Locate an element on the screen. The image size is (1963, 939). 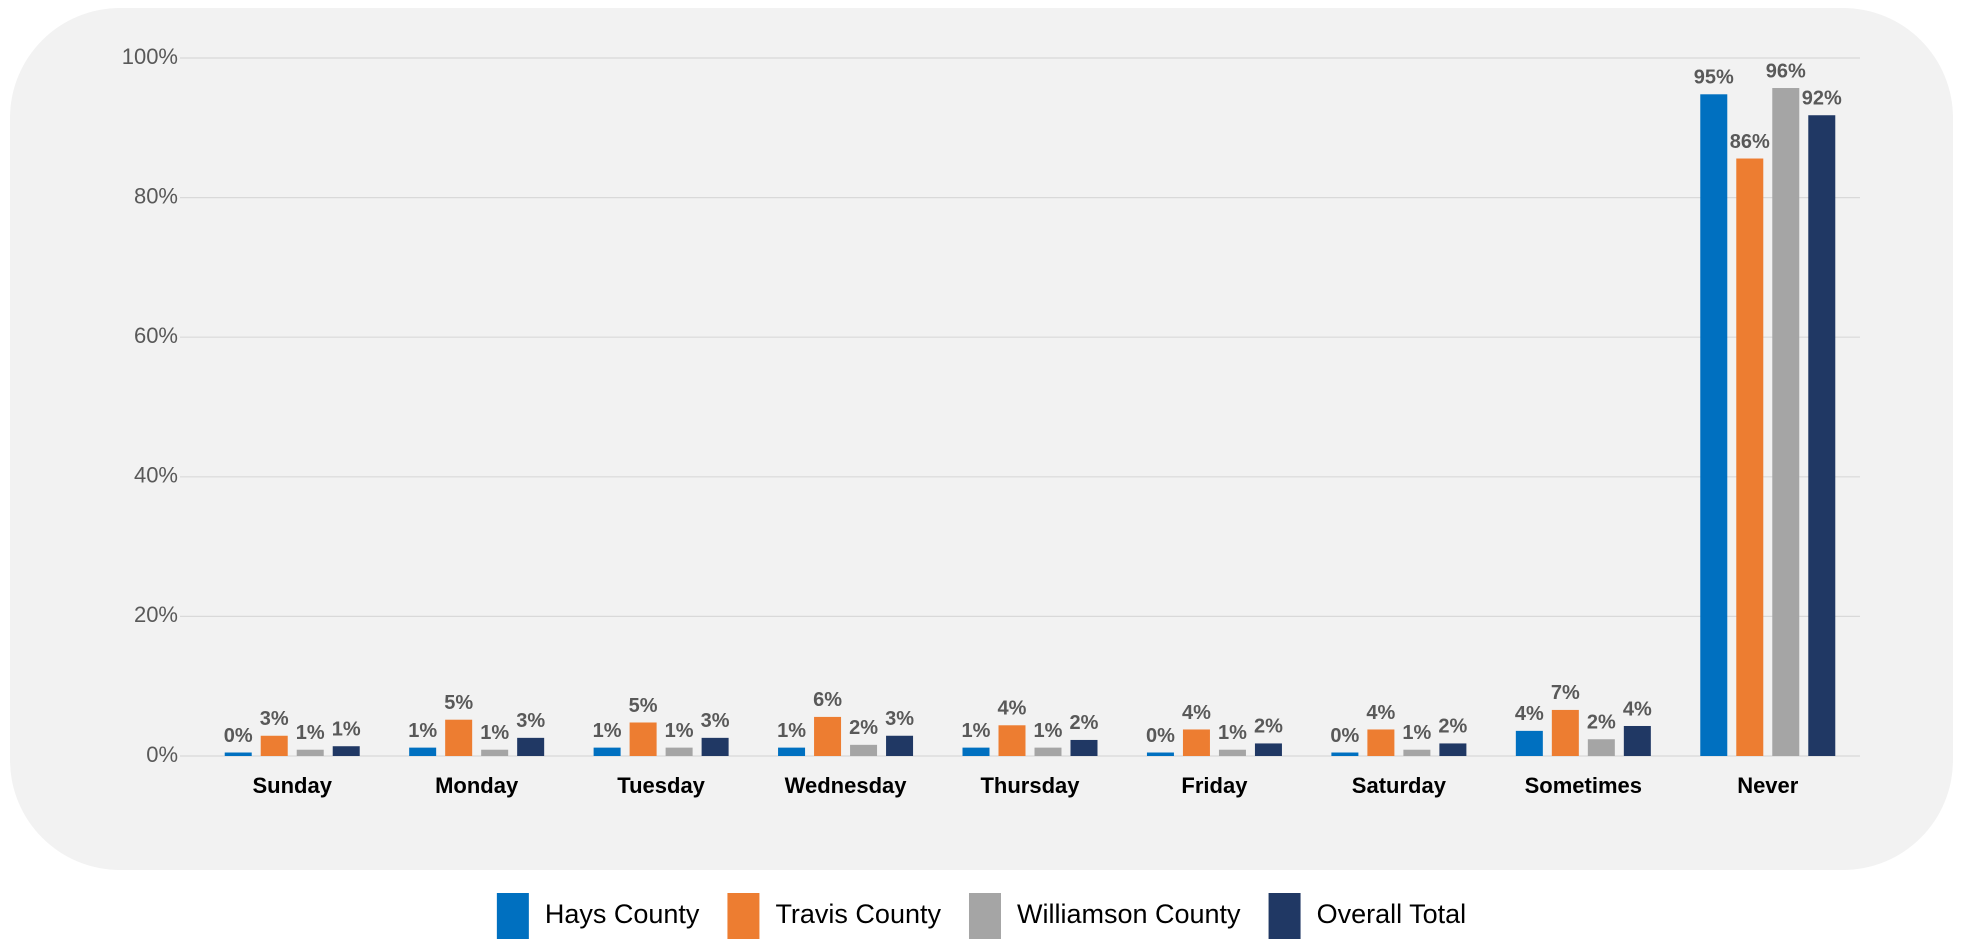
y-tick-label: 0% is located at coordinates (162, 754).